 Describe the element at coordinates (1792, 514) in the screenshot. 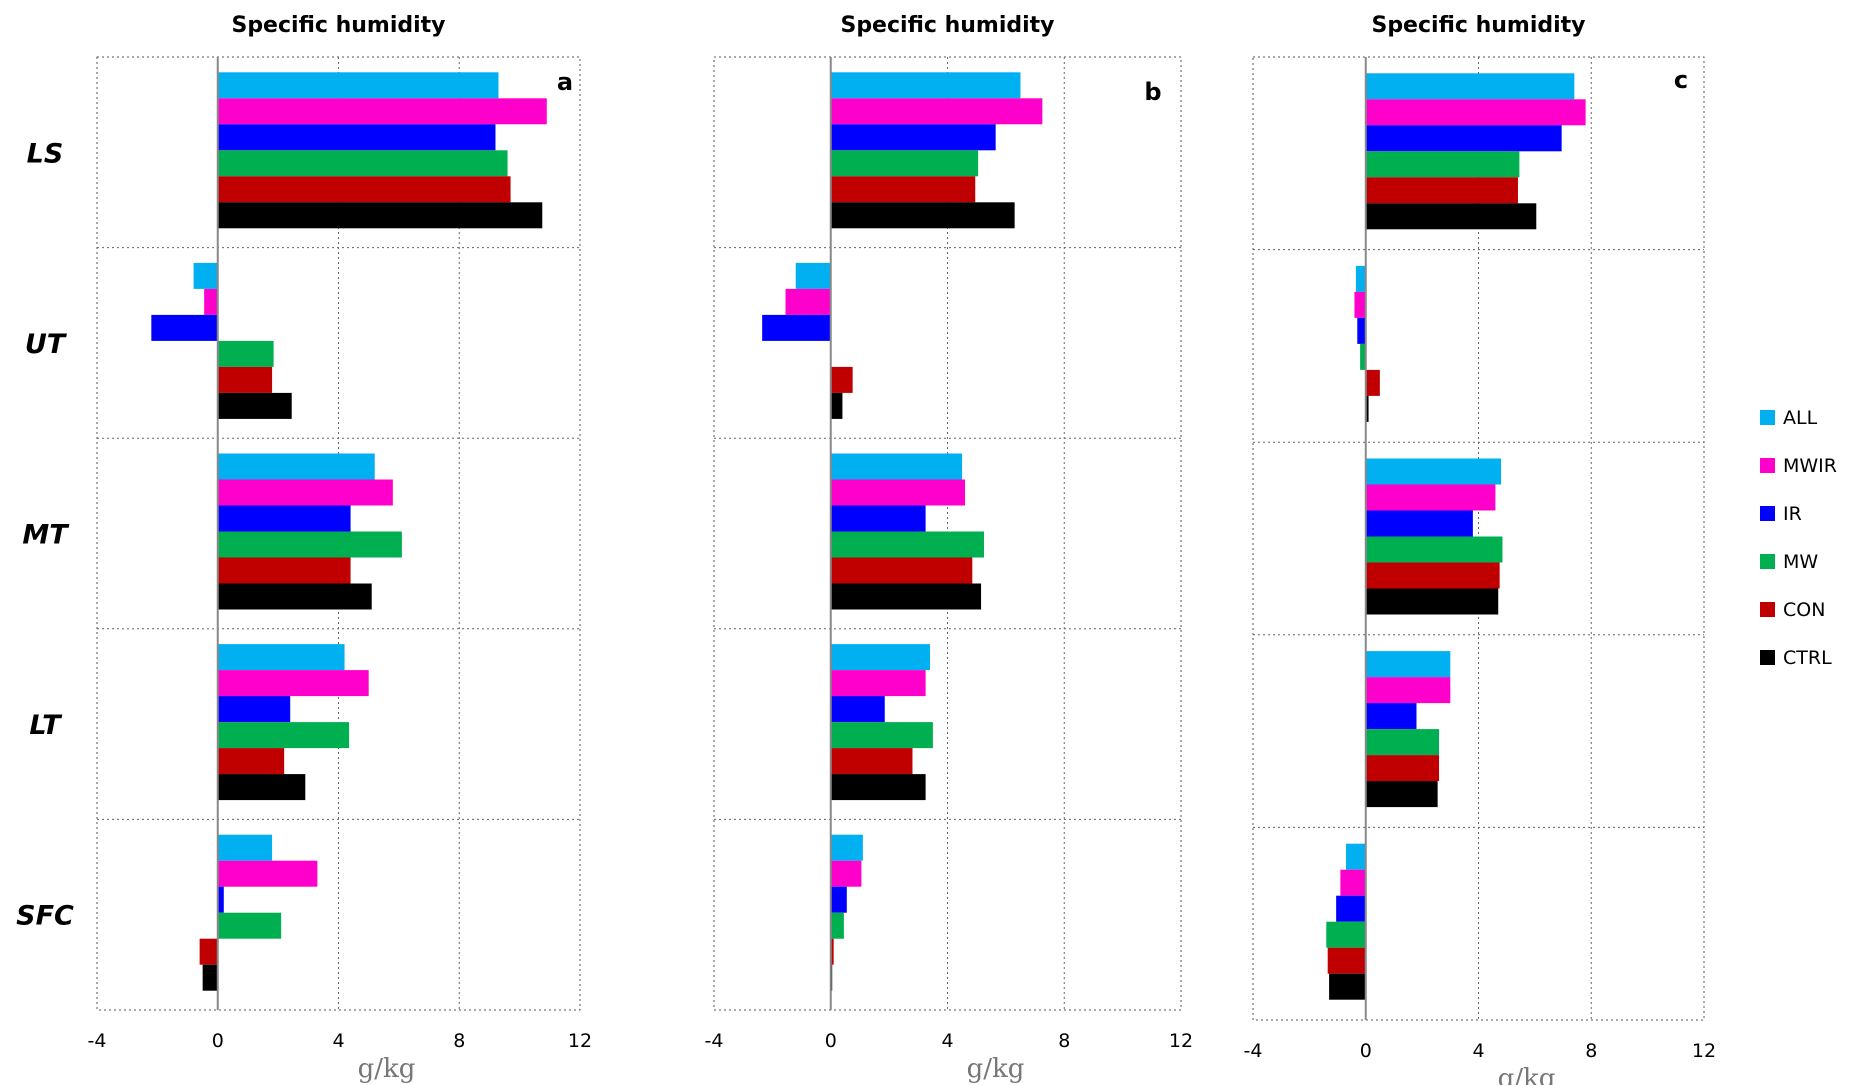

I see `legend-label-ir: IR` at that location.